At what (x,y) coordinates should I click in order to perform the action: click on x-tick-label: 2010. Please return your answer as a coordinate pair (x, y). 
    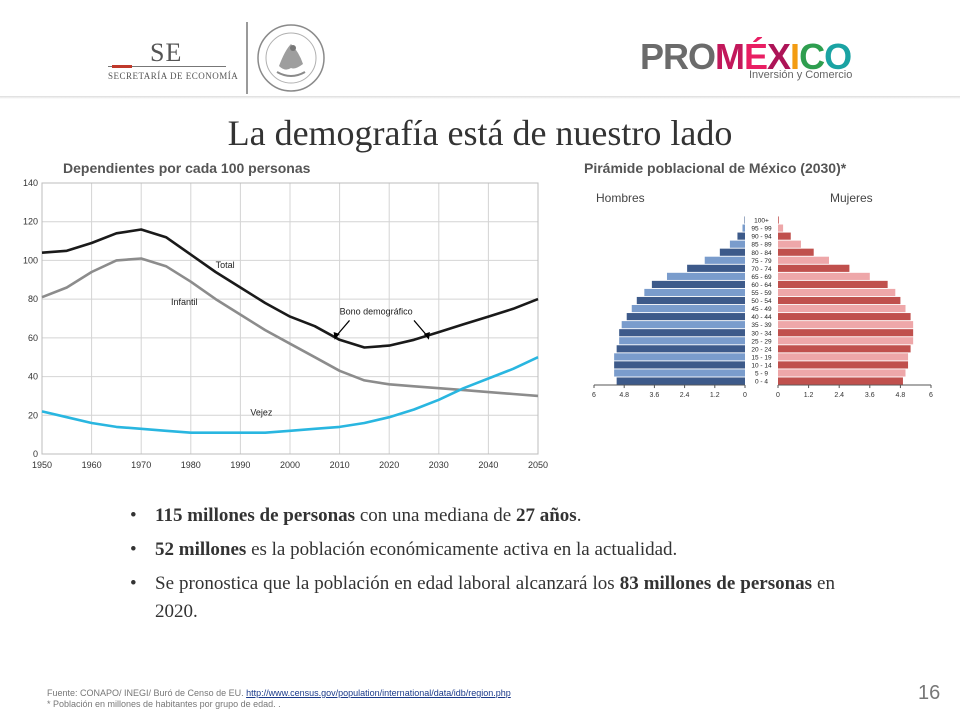
    Looking at the image, I should click on (340, 465).